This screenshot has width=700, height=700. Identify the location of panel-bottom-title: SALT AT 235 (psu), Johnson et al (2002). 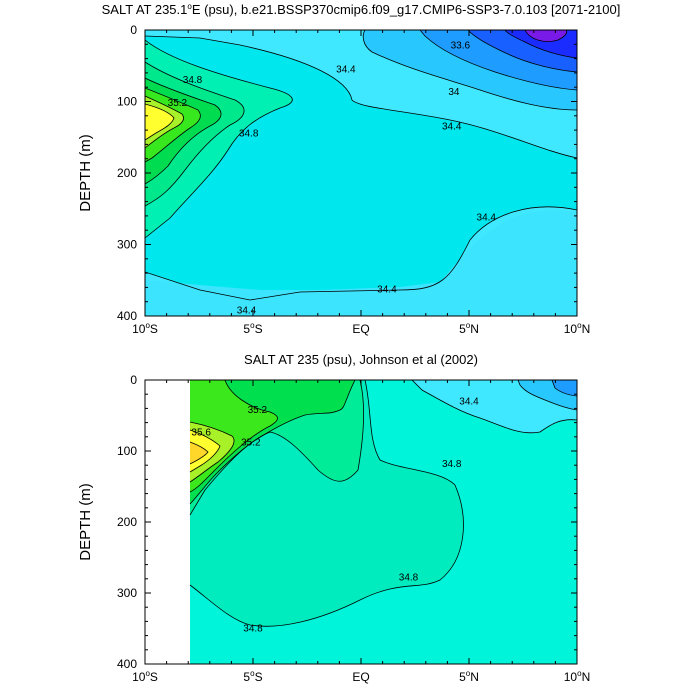
(361, 359).